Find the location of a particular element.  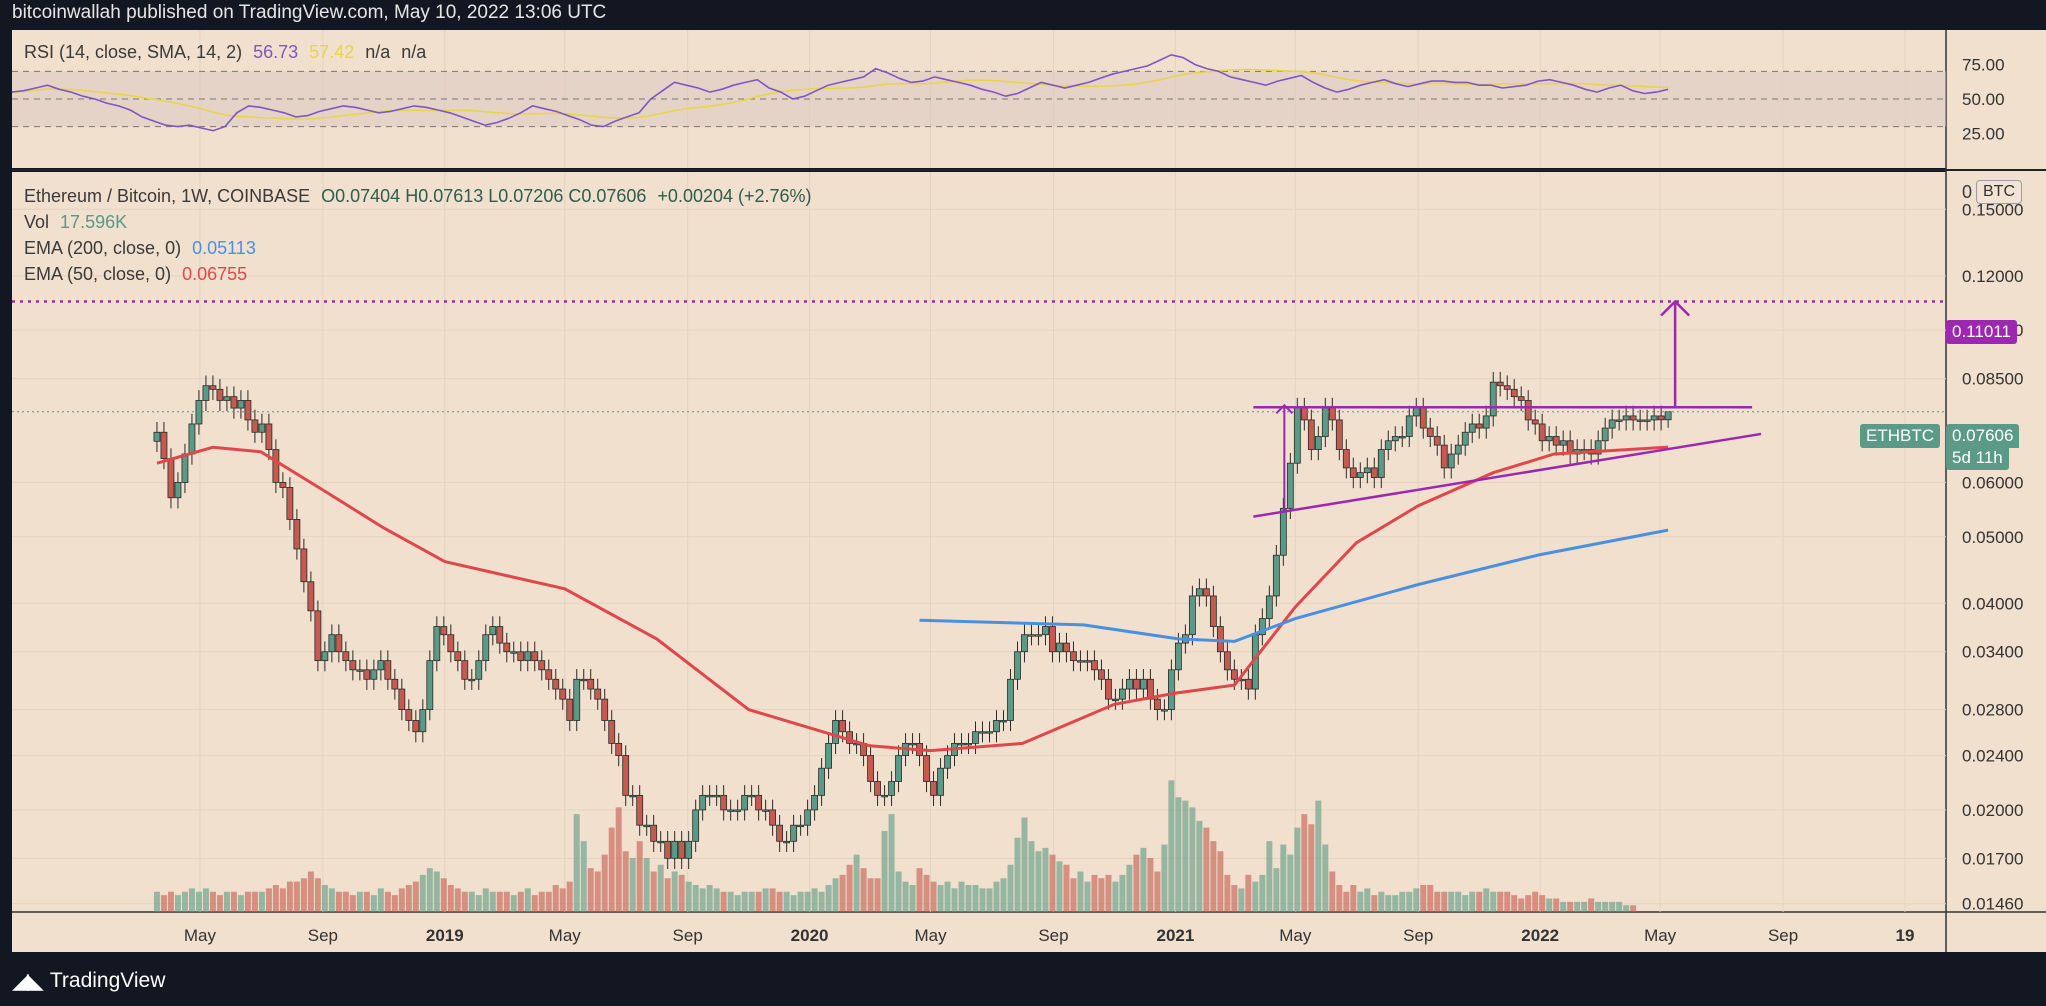

y-tick-label: 0.03400 is located at coordinates (1992, 652).